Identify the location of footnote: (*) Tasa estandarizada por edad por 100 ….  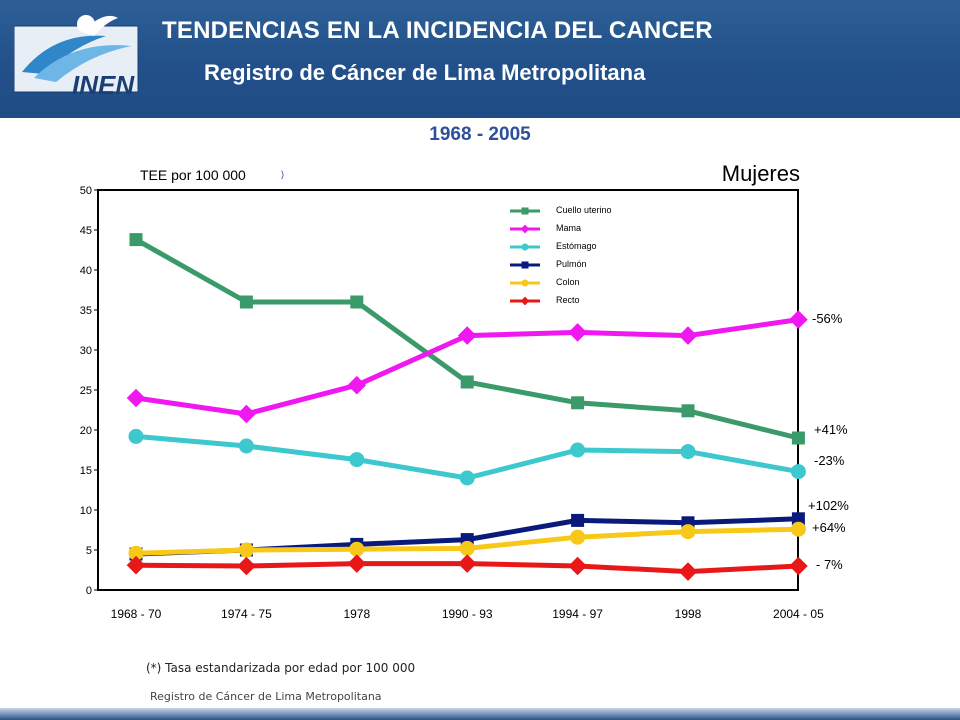
(281, 668).